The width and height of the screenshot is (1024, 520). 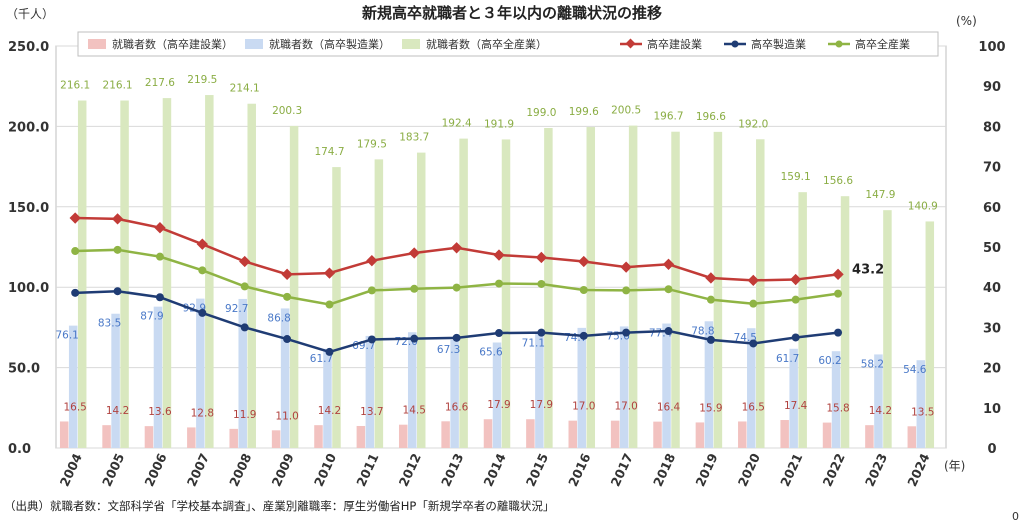 I want to click on bar-value-label: 156.6, so click(x=838, y=181).